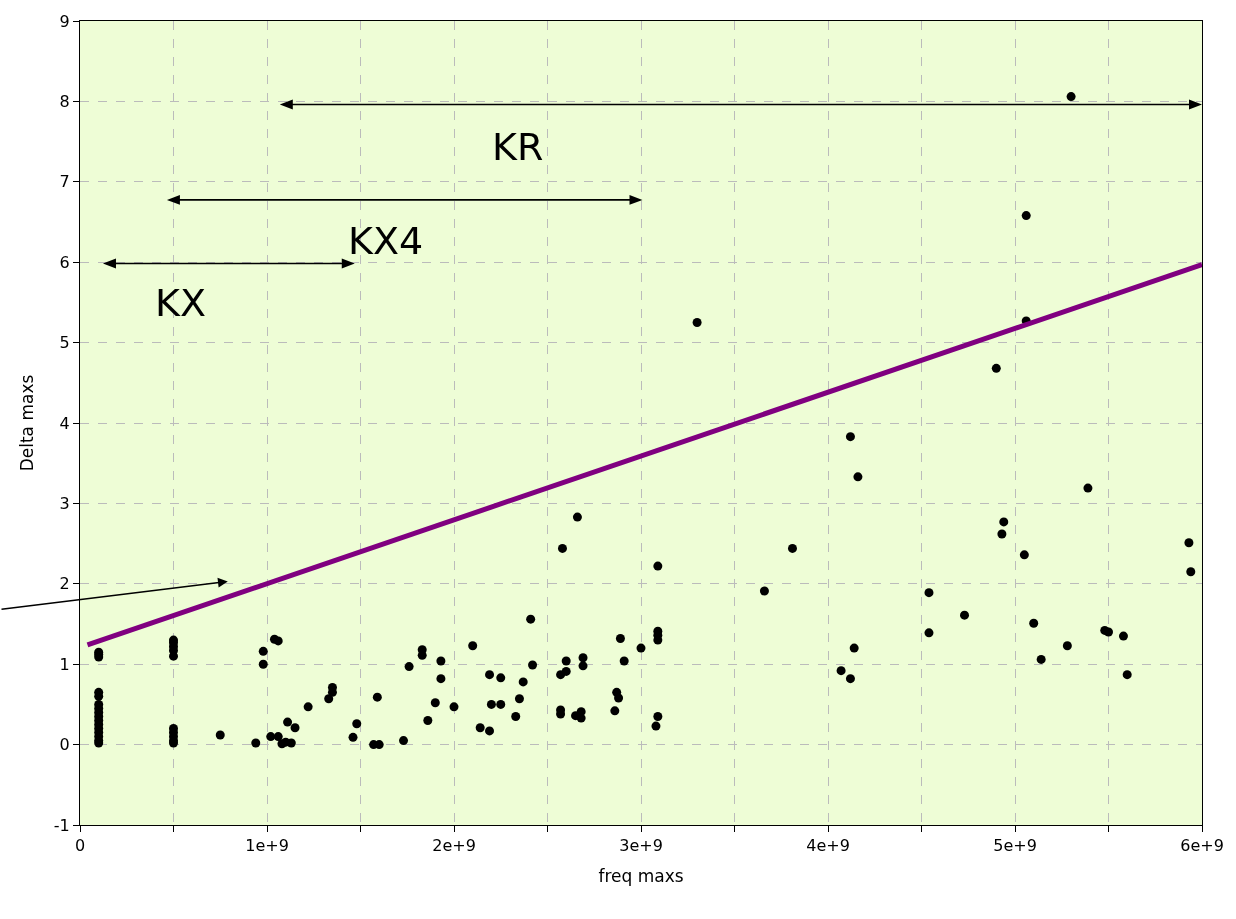 The width and height of the screenshot is (1236, 919). I want to click on y-tick-label: 8, so click(64, 101).